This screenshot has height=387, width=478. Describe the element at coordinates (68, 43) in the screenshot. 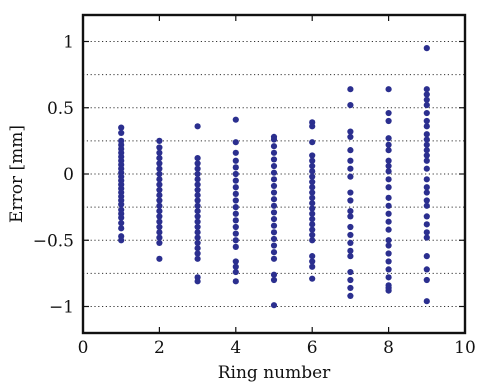

I see `y-tick-label: 1` at that location.